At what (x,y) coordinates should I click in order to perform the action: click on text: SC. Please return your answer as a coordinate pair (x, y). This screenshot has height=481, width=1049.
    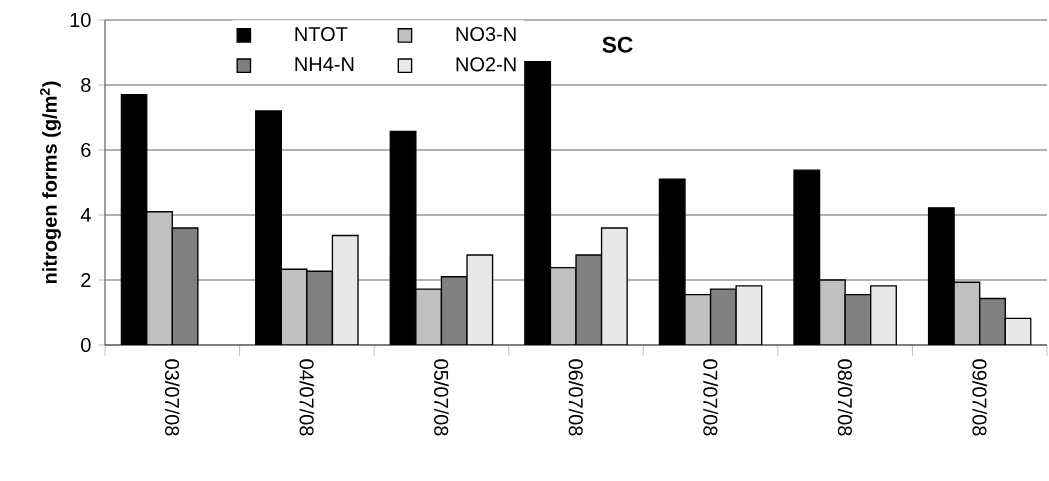
    Looking at the image, I should click on (617, 44).